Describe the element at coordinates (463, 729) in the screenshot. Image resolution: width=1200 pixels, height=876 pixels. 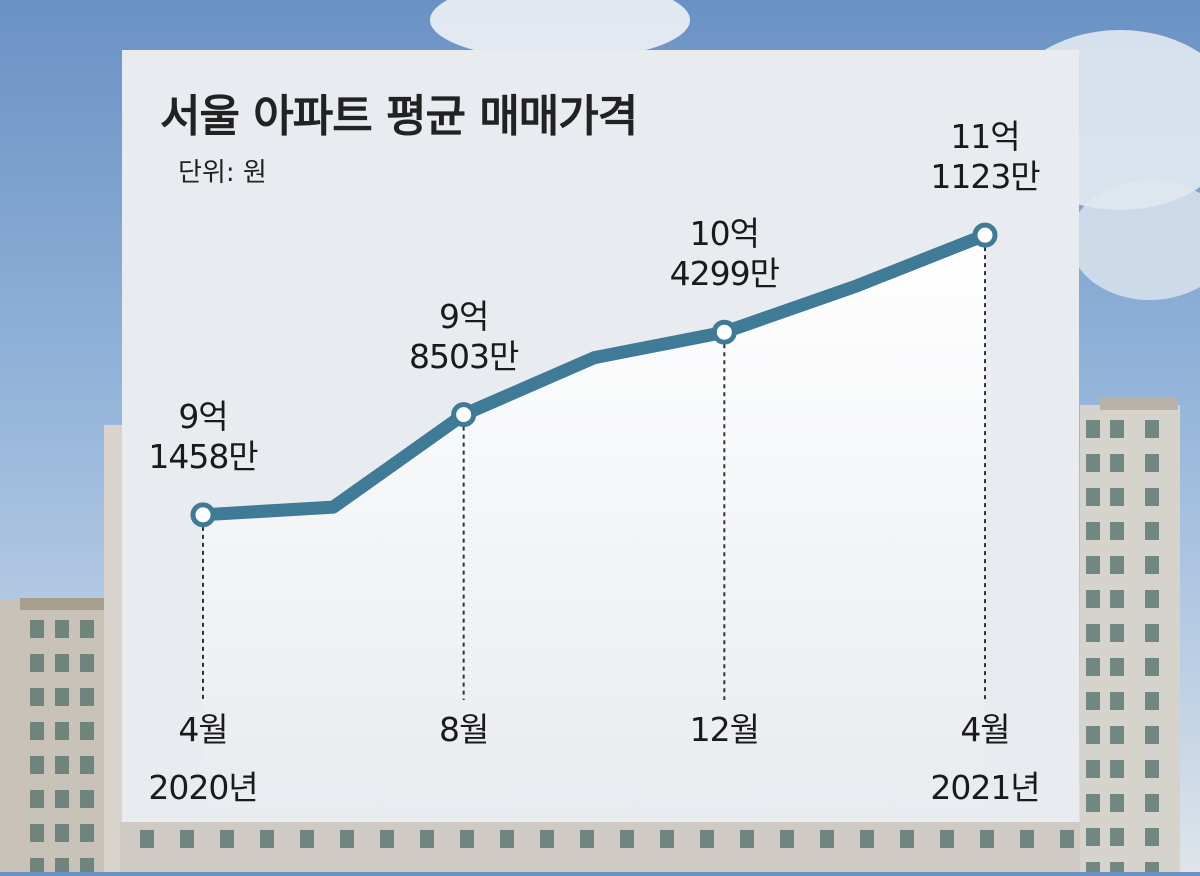
I see `x-tick-month: 8월` at that location.